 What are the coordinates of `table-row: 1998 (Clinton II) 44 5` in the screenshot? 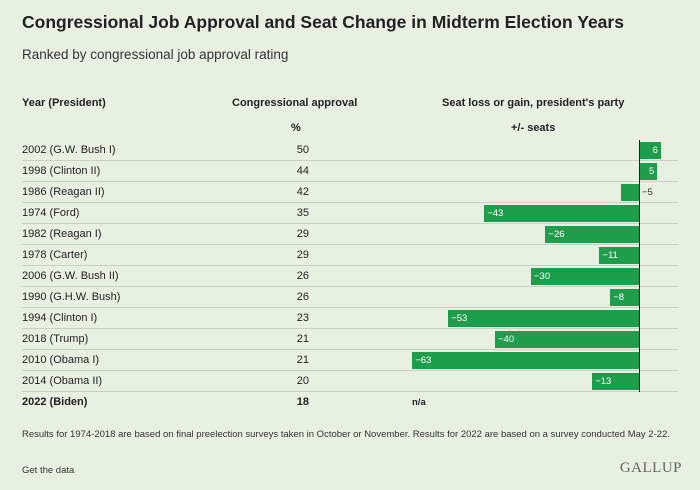 It's located at (350, 171).